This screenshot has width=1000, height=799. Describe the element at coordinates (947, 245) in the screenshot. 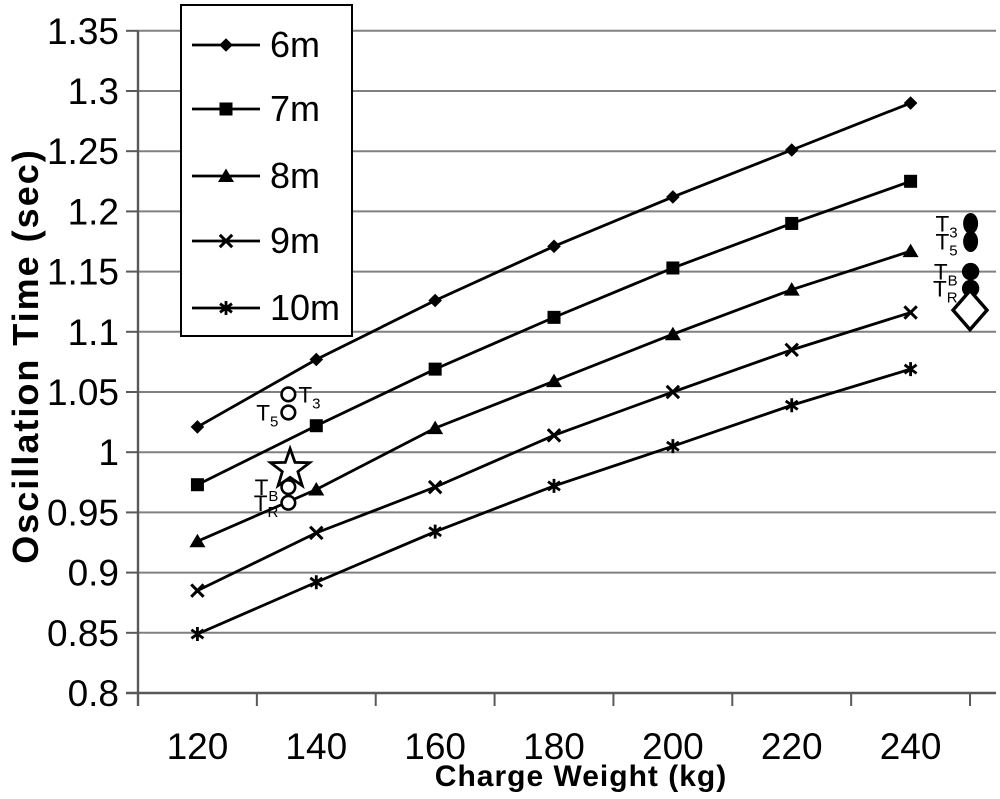

I see `annotation-t5-right-label: T5` at that location.